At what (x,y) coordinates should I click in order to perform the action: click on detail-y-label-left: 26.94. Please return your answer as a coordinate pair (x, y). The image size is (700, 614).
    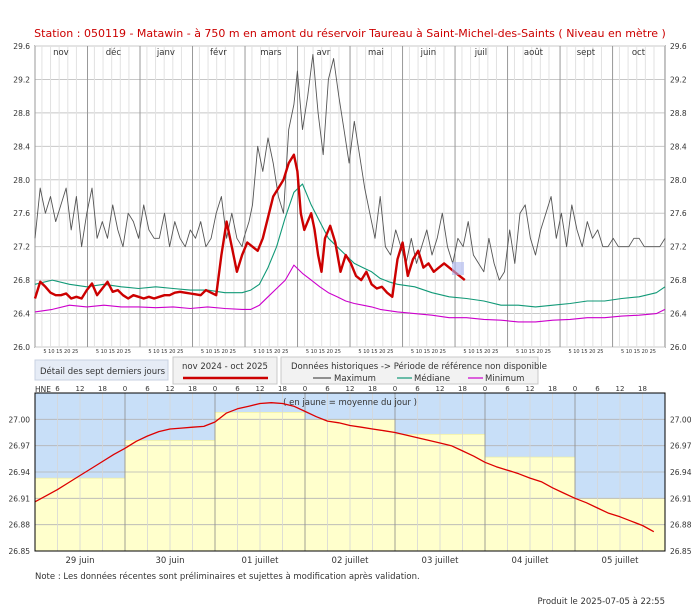
    Looking at the image, I should click on (20, 472).